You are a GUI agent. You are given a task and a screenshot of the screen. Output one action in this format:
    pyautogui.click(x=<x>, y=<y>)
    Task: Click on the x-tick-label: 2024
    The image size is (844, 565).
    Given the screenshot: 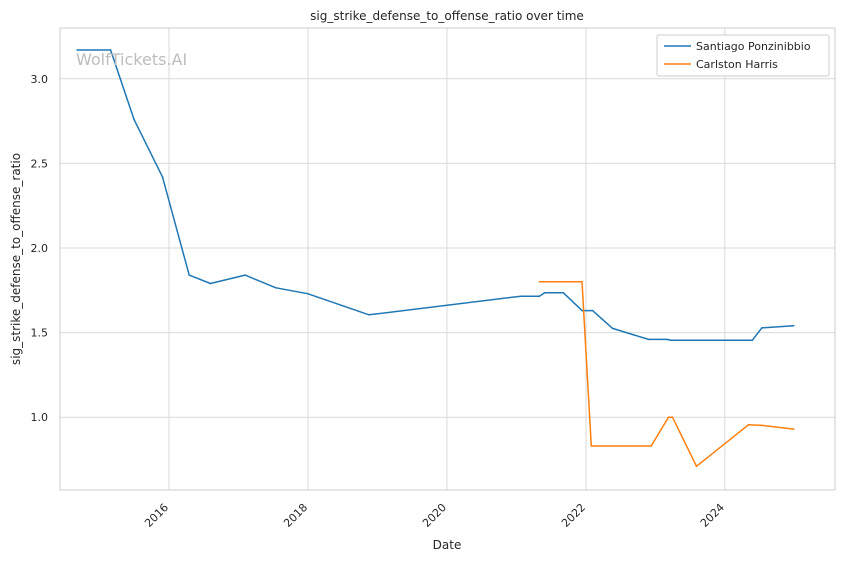 What is the action you would take?
    pyautogui.click(x=712, y=515)
    